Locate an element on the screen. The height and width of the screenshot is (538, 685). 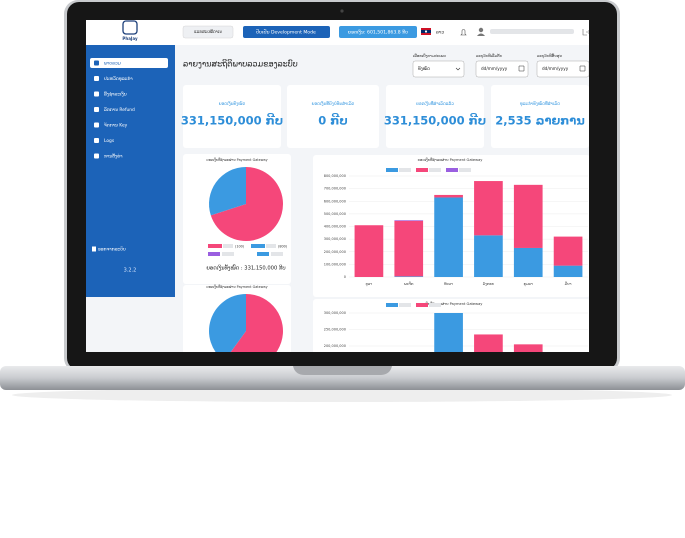
y-tick-label: 400,000,000 is located at coordinates (335, 227).